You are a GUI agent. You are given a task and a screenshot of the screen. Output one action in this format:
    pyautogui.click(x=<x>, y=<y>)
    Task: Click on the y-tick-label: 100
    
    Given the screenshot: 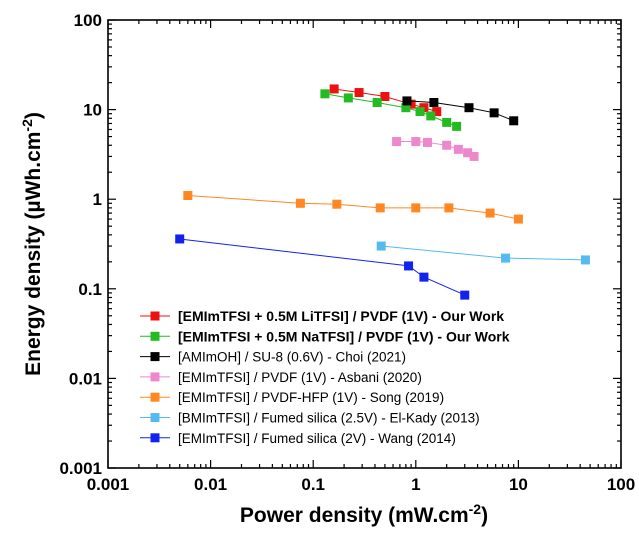 What is the action you would take?
    pyautogui.click(x=88, y=20)
    